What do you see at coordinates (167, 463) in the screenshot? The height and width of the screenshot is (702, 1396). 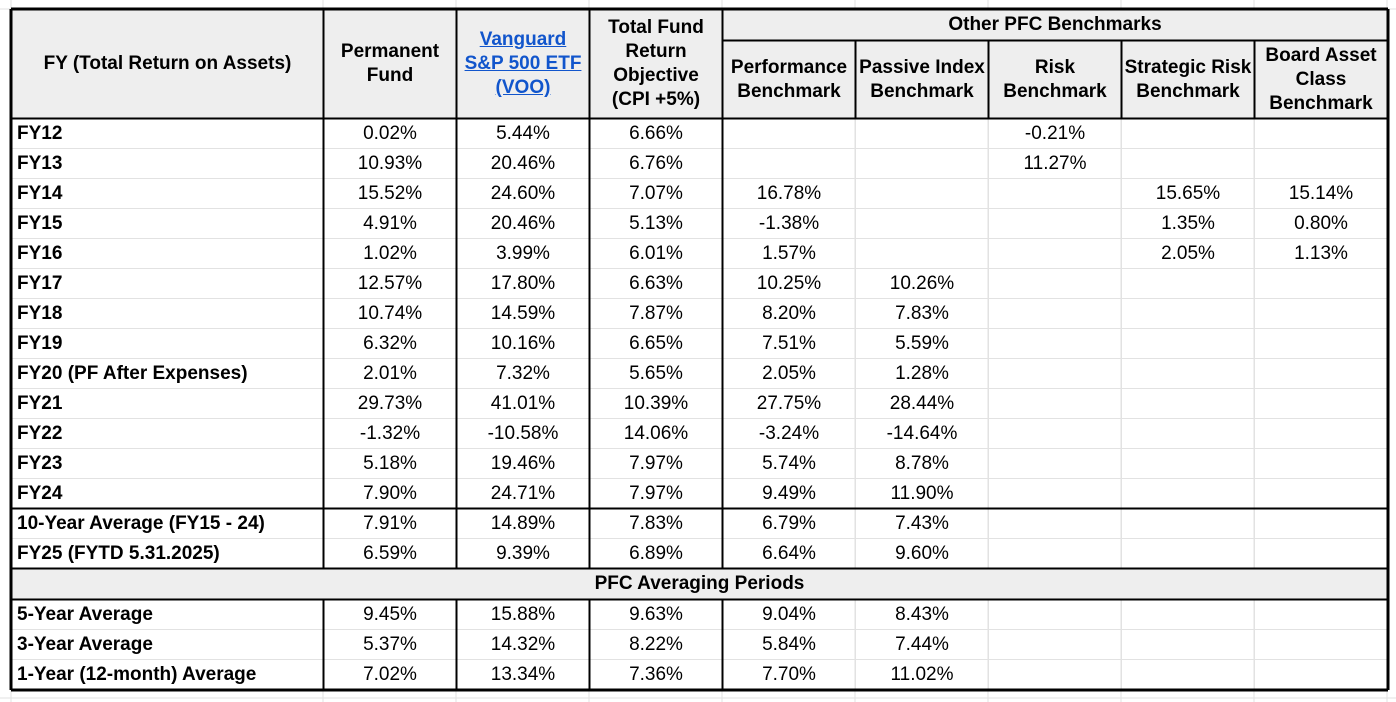 I see `row-label: FY23` at bounding box center [167, 463].